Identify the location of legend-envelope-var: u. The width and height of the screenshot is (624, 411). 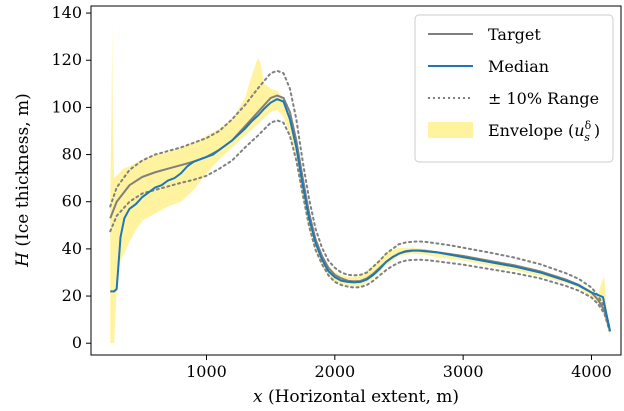
(579, 130).